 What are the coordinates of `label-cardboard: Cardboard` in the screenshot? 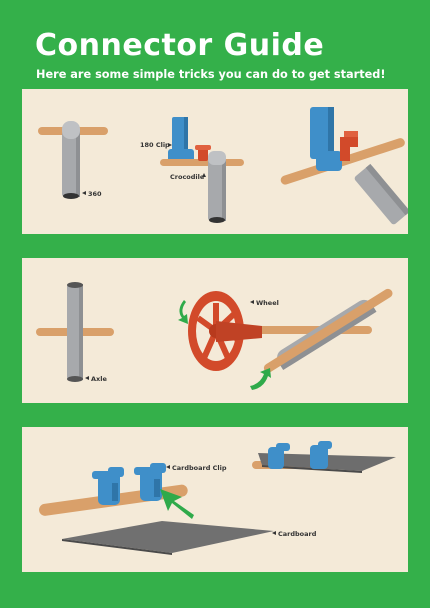 It's located at (294, 534).